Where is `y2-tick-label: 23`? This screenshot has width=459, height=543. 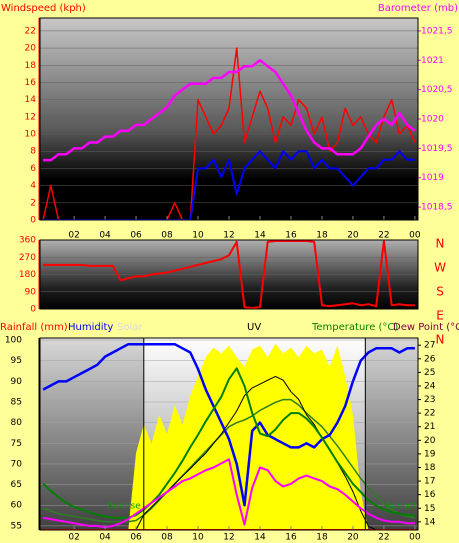 y2-tick-label: 23 is located at coordinates (429, 400).